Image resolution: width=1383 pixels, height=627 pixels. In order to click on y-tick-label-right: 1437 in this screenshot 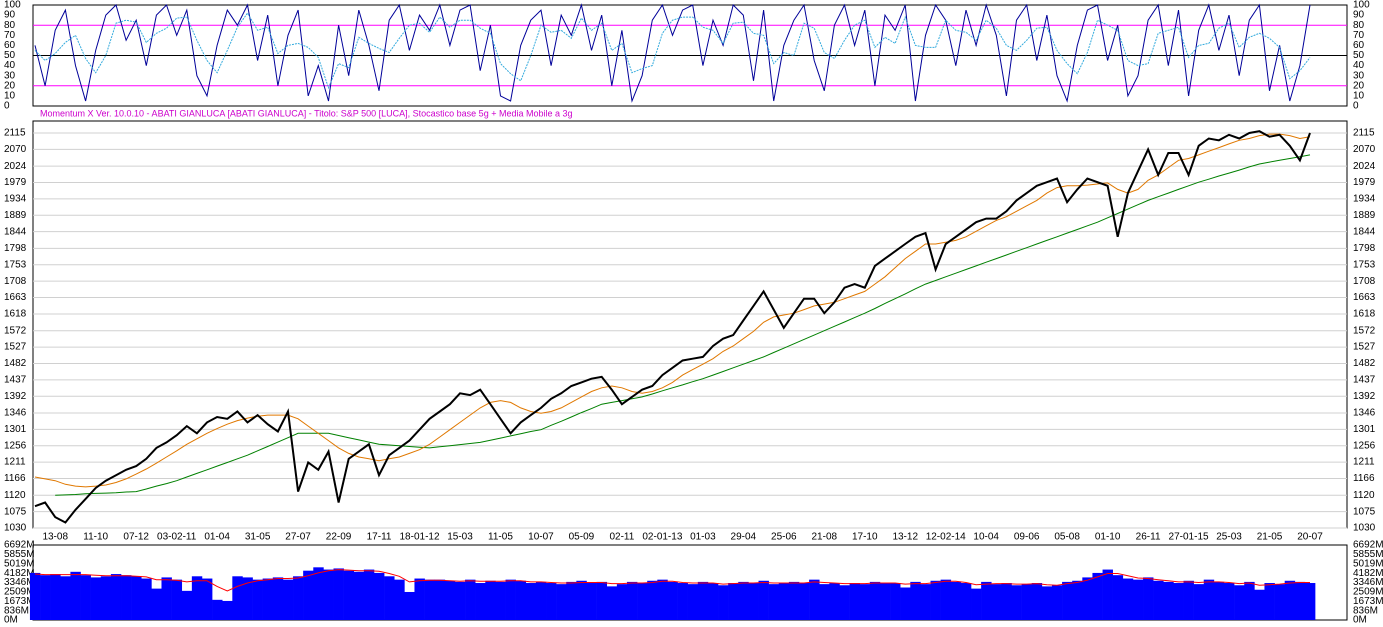, I will do `click(1364, 379)`.